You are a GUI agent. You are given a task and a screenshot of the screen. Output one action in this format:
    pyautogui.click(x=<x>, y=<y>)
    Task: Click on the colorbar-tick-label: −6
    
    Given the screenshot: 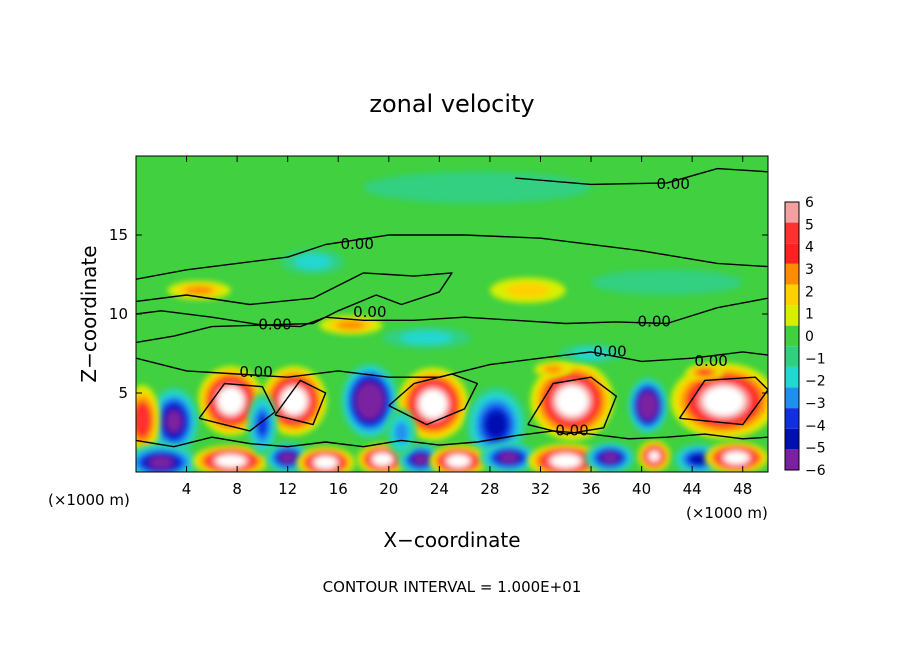 What is the action you would take?
    pyautogui.click(x=815, y=471)
    